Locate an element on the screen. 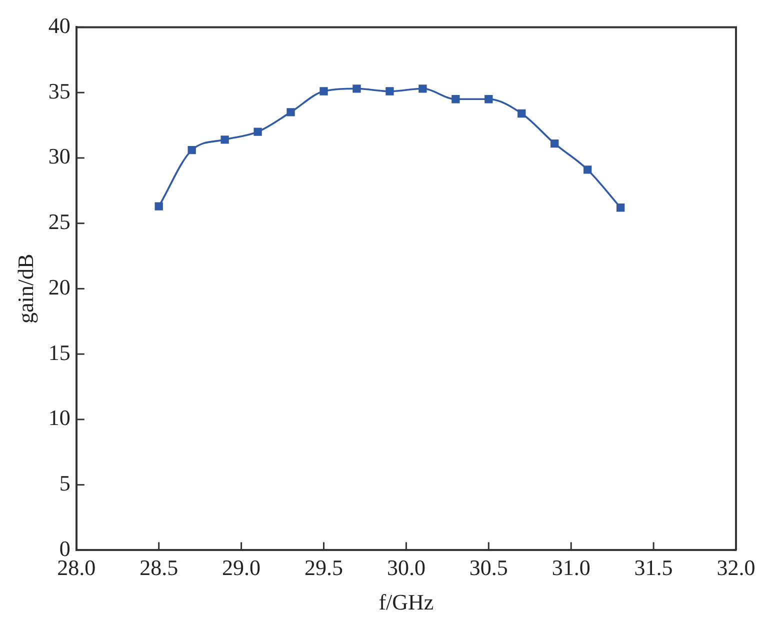 The image size is (772, 627). y-tick-label: 10 is located at coordinates (59, 417).